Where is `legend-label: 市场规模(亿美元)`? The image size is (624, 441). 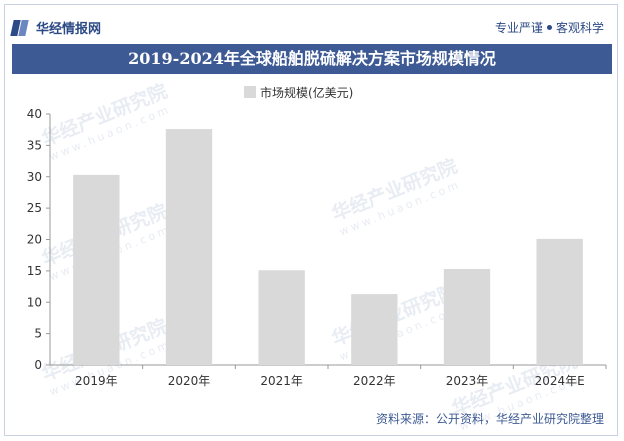 legend-label: 市场规模(亿美元) is located at coordinates (306, 92).